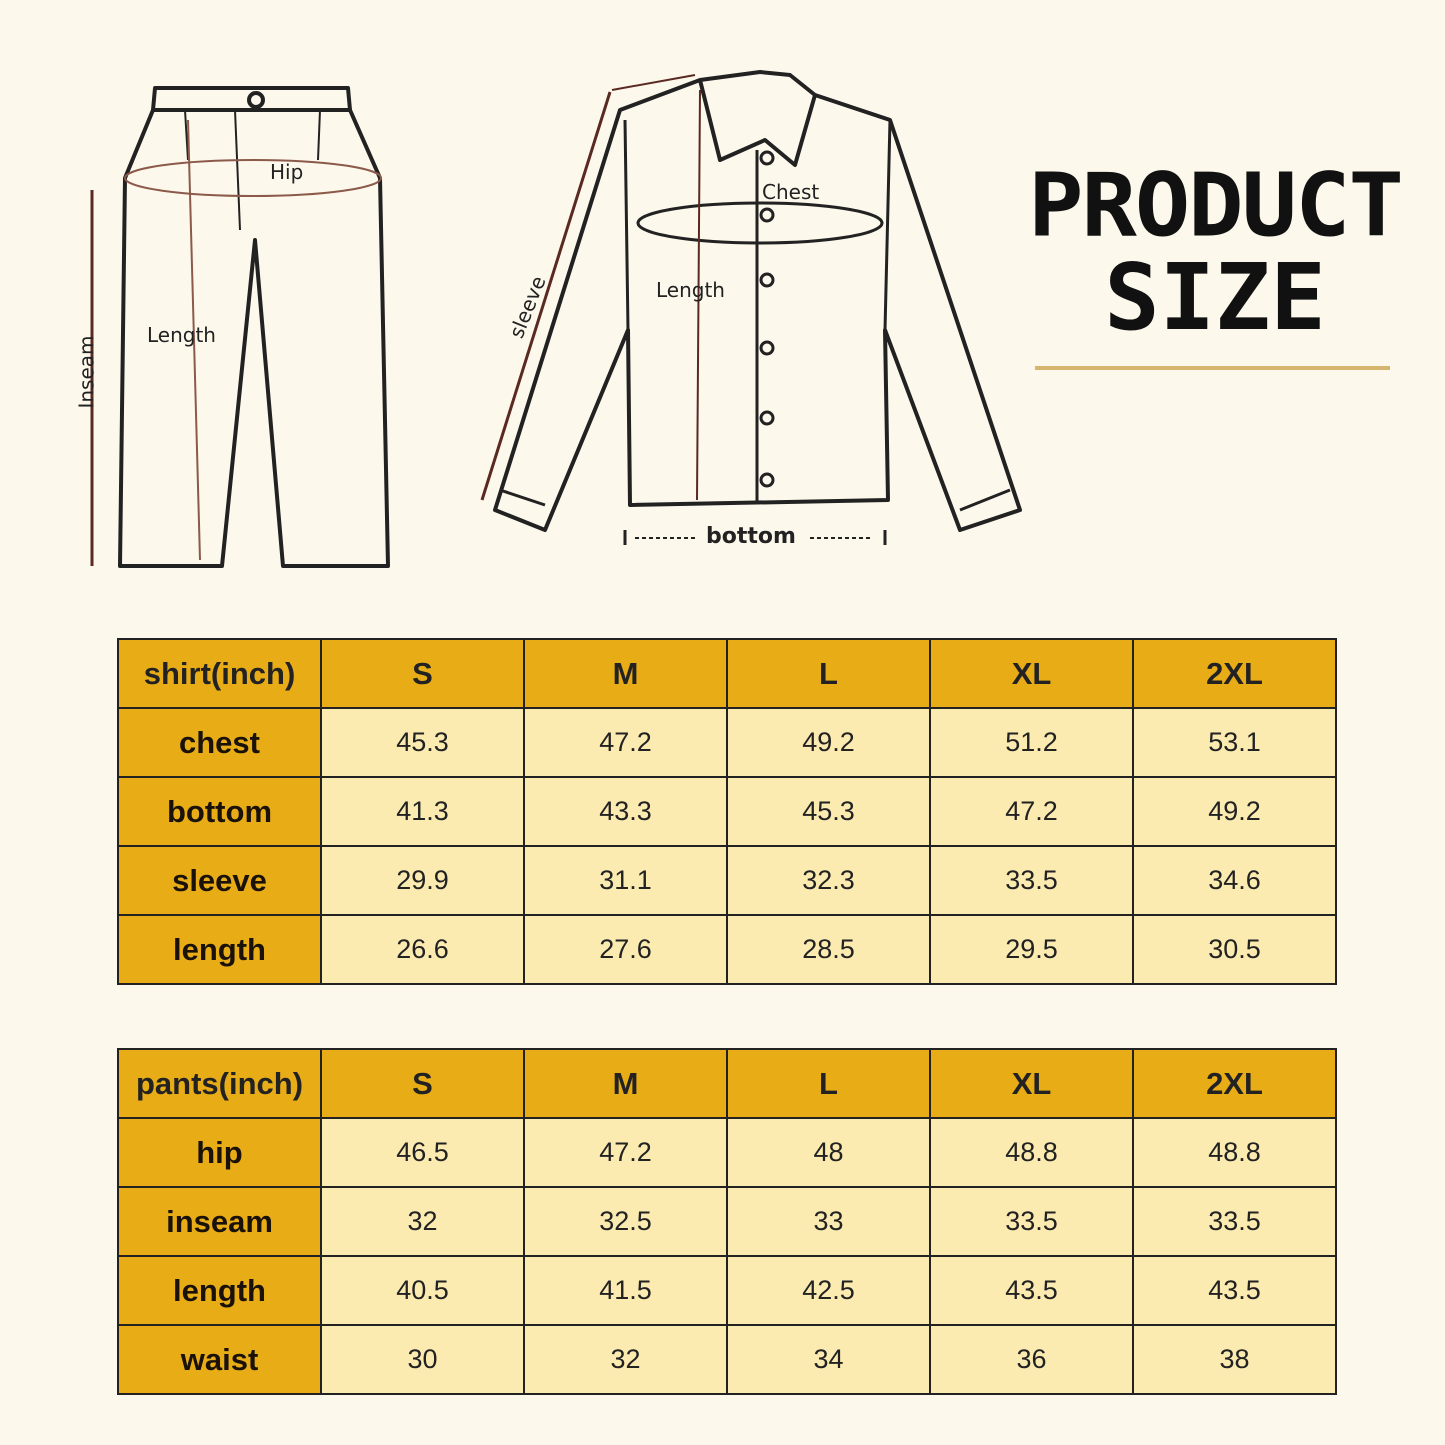 This screenshot has width=1445, height=1445. I want to click on pants-drawing, so click(240, 327).